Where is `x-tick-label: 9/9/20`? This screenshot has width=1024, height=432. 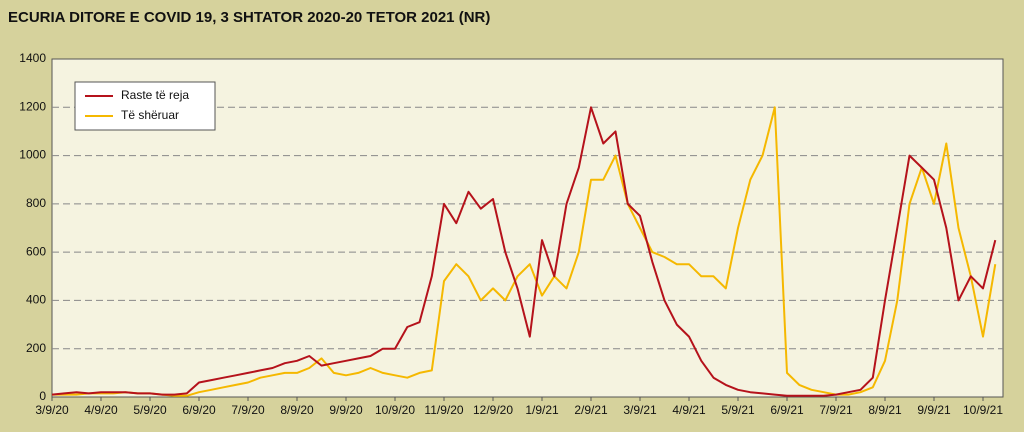 x-tick-label: 9/9/20 is located at coordinates (346, 410).